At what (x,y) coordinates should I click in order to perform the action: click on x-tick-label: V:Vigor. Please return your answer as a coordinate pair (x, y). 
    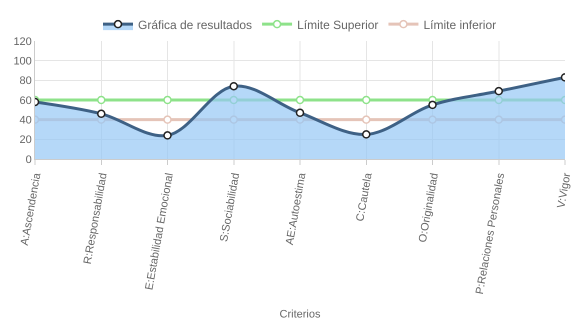
    Looking at the image, I should click on (564, 191).